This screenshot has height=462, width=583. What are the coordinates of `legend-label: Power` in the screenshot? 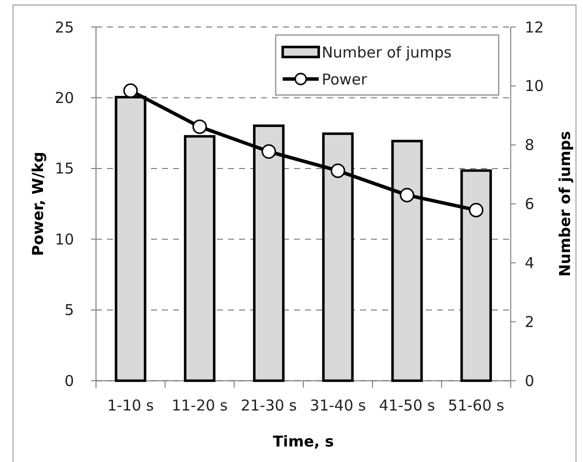 It's located at (345, 79).